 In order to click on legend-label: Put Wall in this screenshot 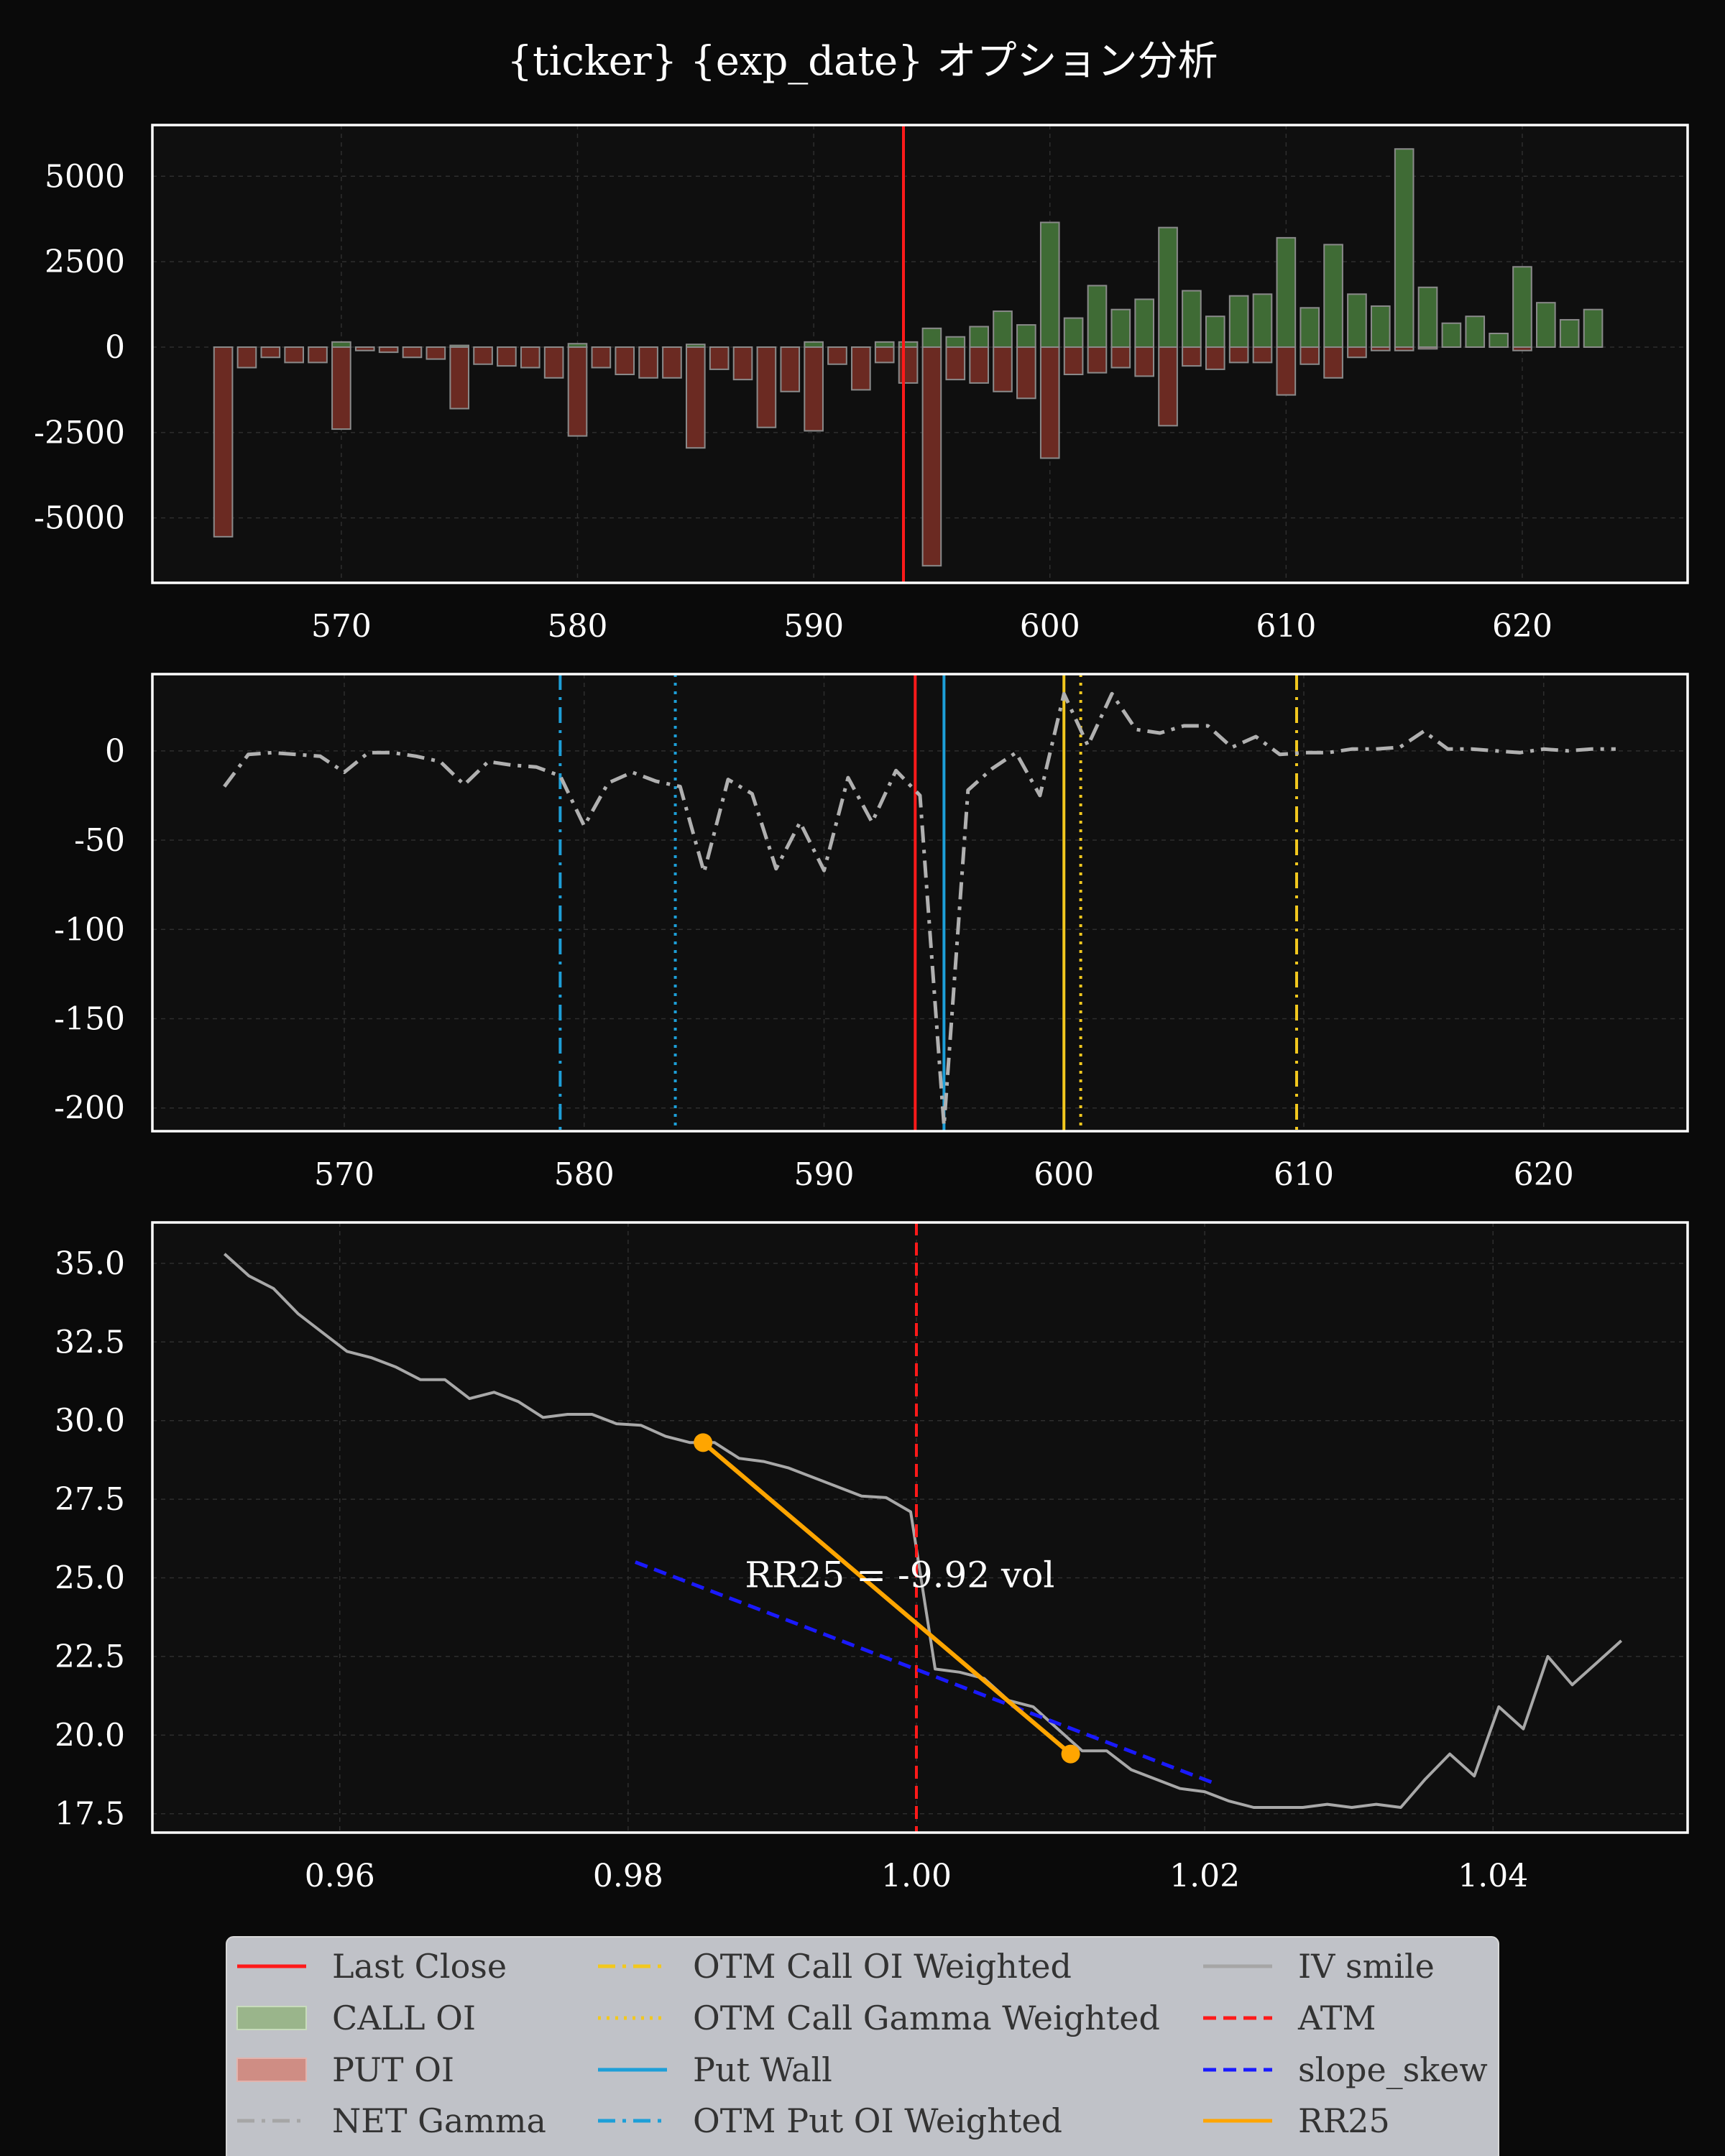, I will do `click(762, 2069)`.